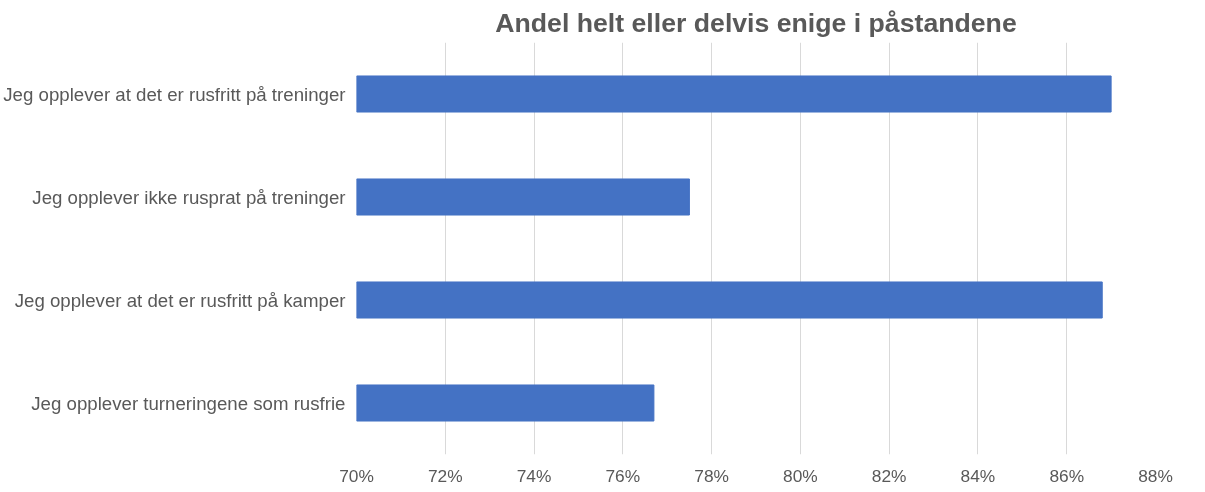 The width and height of the screenshot is (1205, 492). I want to click on x-tick-label: 76%, so click(623, 475).